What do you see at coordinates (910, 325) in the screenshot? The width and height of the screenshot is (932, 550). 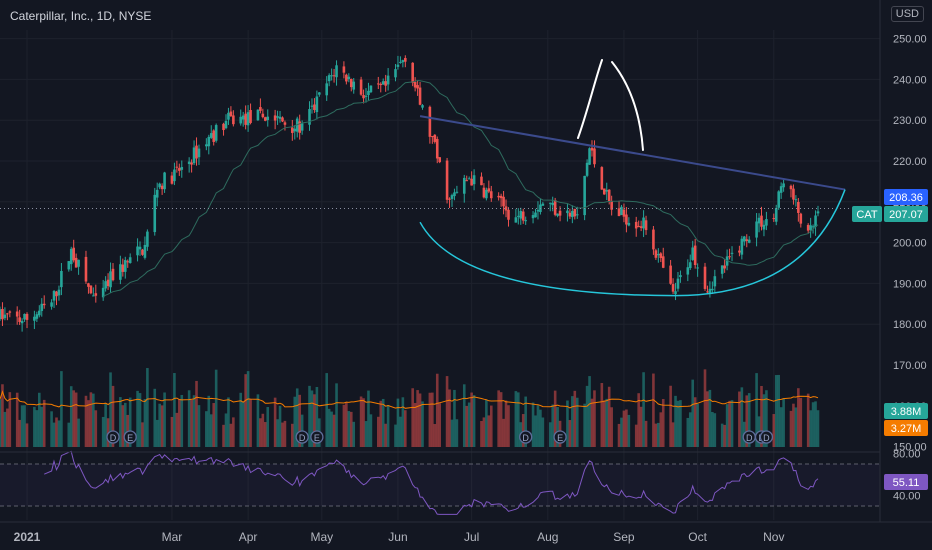 I see `price-tick-label: 180.00` at bounding box center [910, 325].